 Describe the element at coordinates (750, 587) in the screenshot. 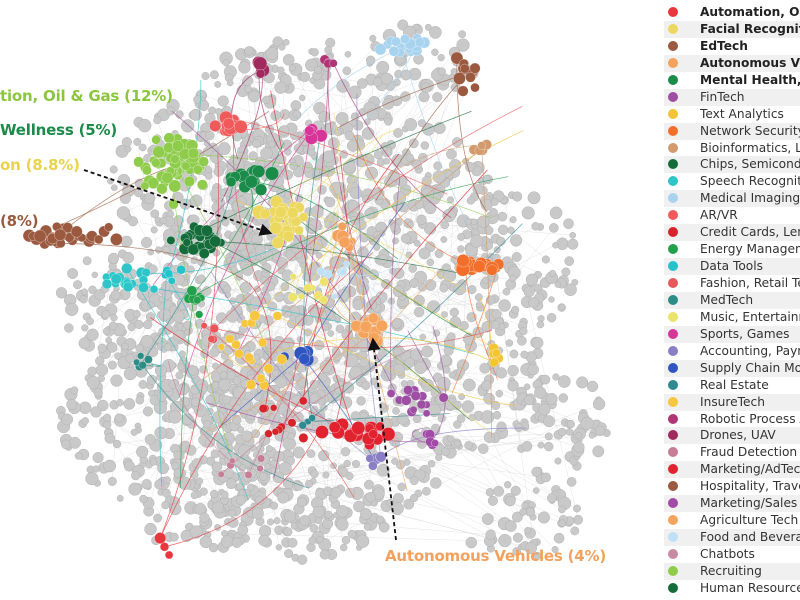

I see `legend-label: Human Resources` at that location.